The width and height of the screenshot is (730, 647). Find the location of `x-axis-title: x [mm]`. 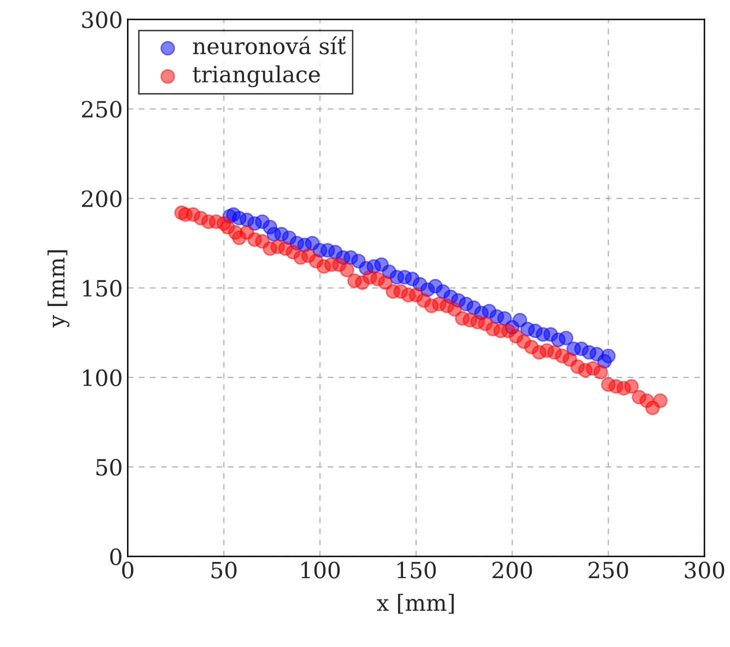

x-axis-title: x [mm] is located at coordinates (415, 604).